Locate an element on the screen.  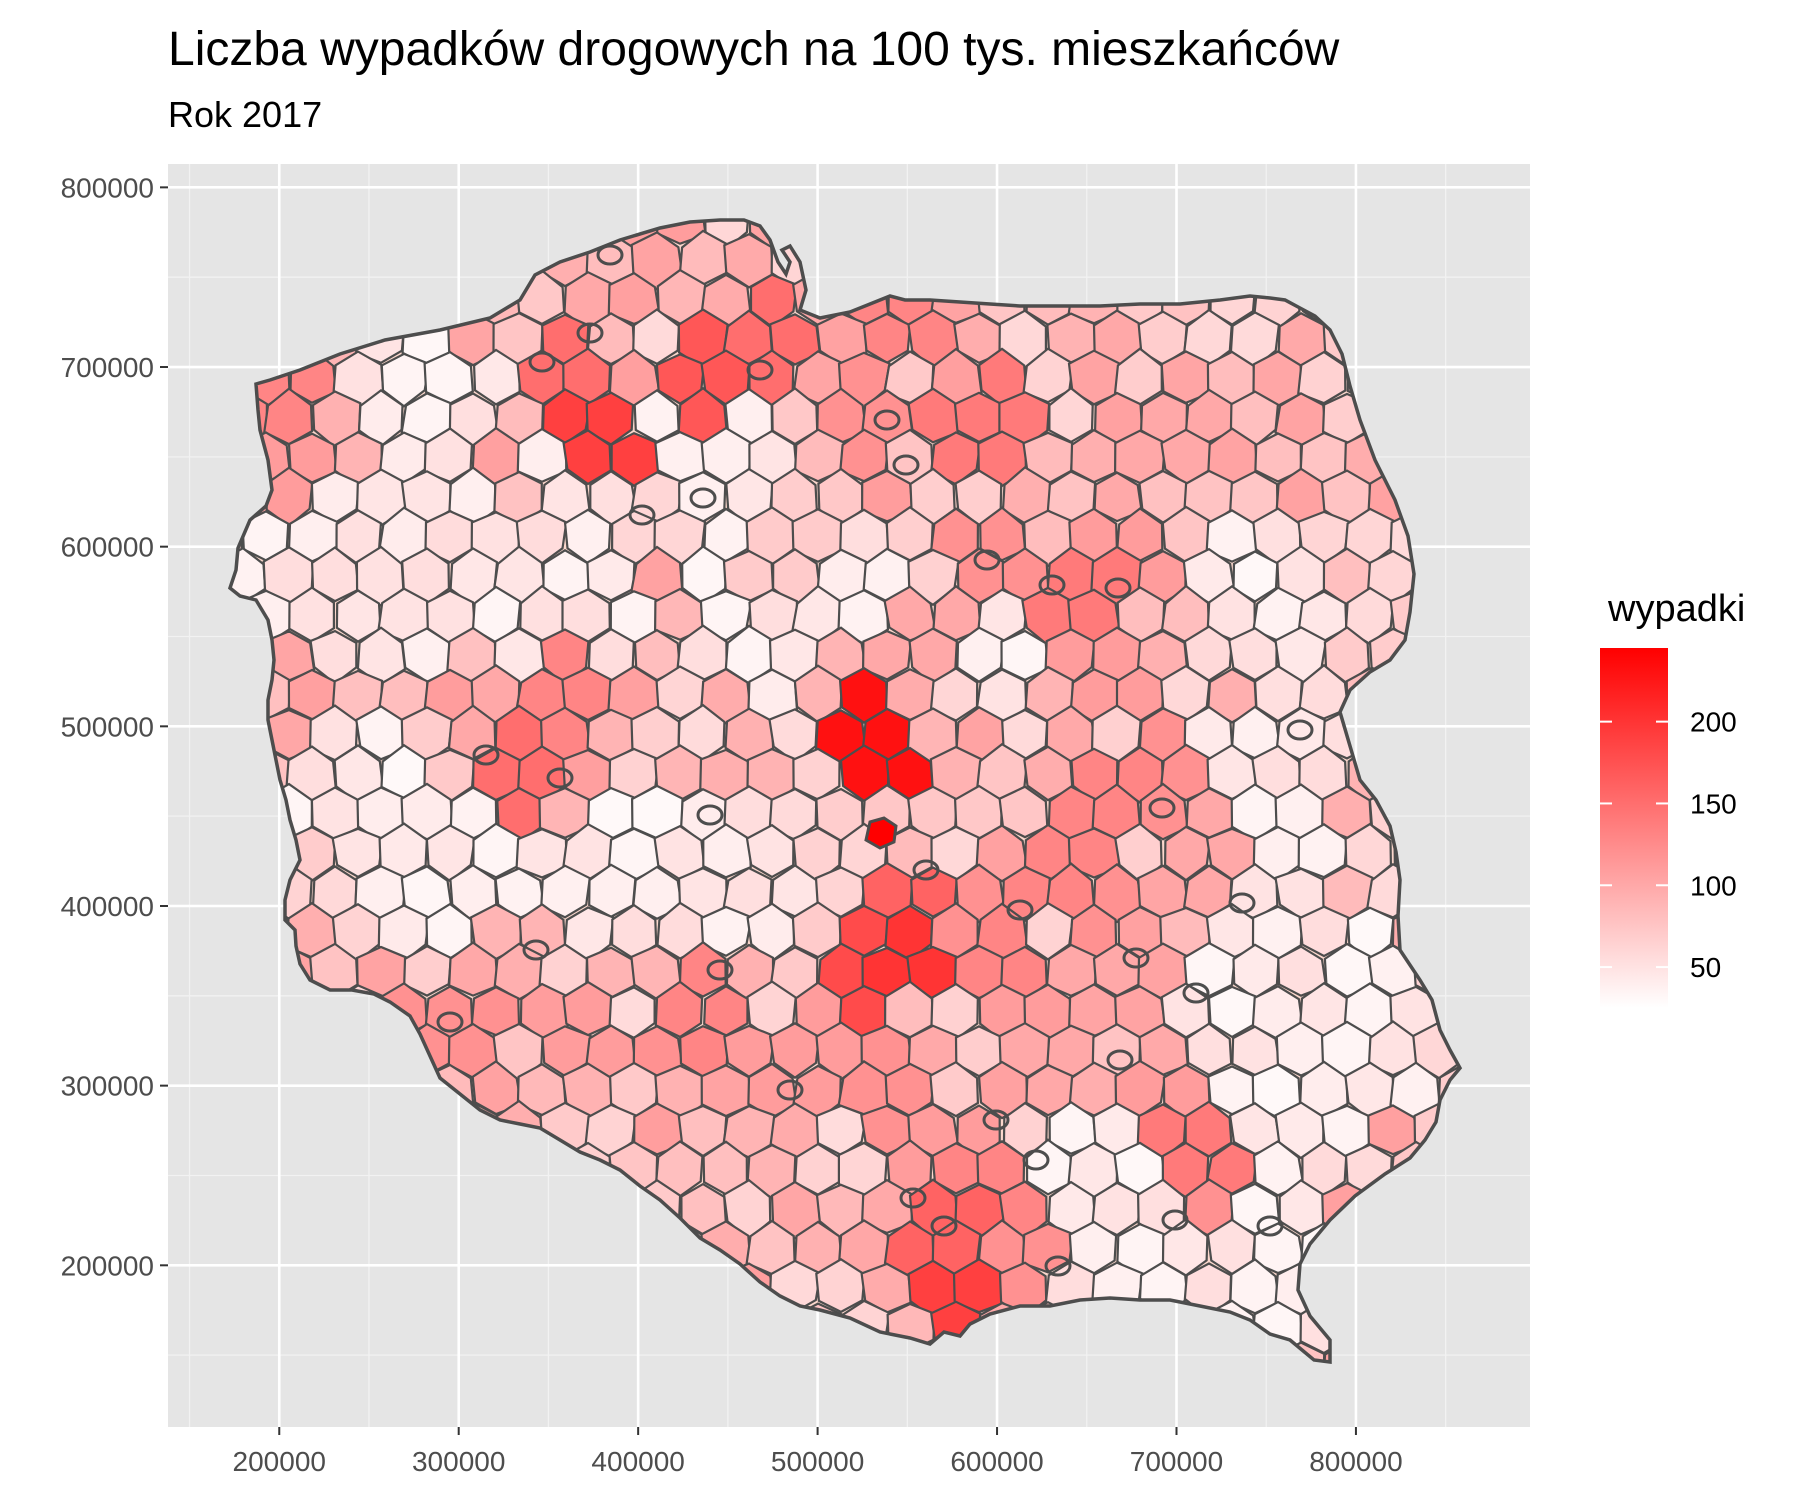
legend-tick-label: 100 is located at coordinates (1713, 885).